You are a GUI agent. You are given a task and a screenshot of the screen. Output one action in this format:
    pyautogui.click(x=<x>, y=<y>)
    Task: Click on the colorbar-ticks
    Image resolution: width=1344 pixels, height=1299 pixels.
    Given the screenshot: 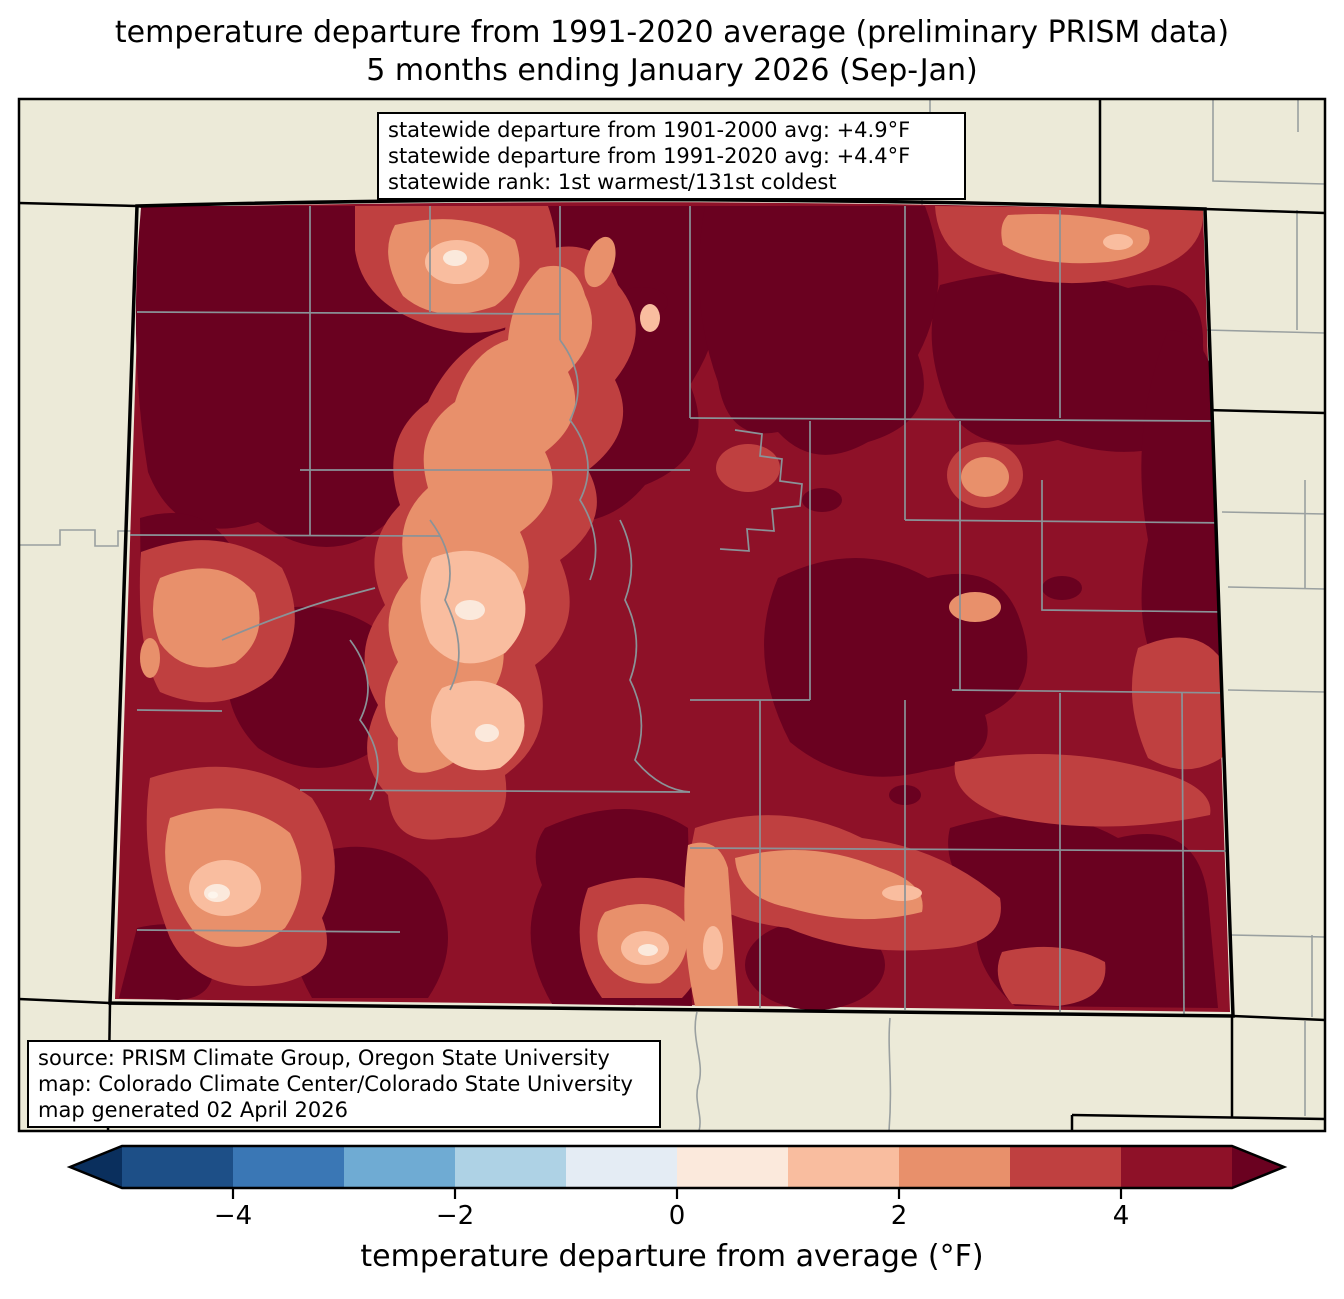 What is the action you would take?
    pyautogui.click(x=677, y=1193)
    